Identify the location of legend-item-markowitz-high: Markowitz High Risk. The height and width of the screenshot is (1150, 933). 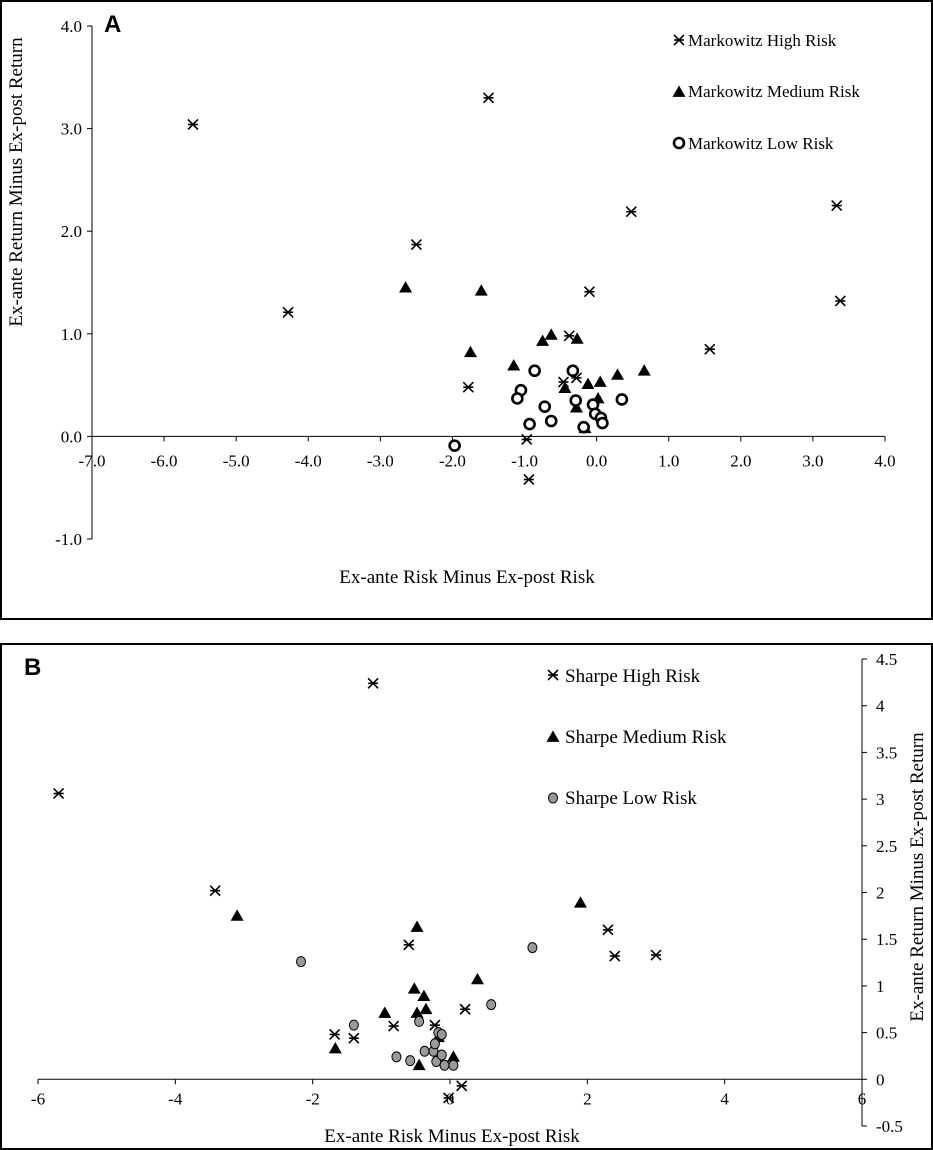
(755, 40).